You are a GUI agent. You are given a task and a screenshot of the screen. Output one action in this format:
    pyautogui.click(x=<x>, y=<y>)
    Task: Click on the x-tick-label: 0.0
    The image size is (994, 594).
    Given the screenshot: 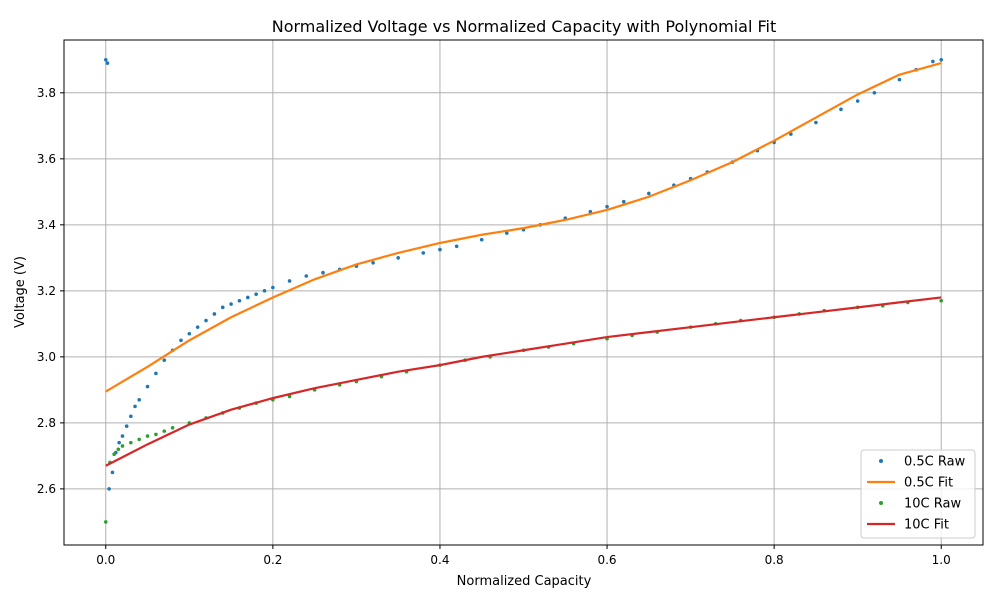 What is the action you would take?
    pyautogui.click(x=105, y=560)
    